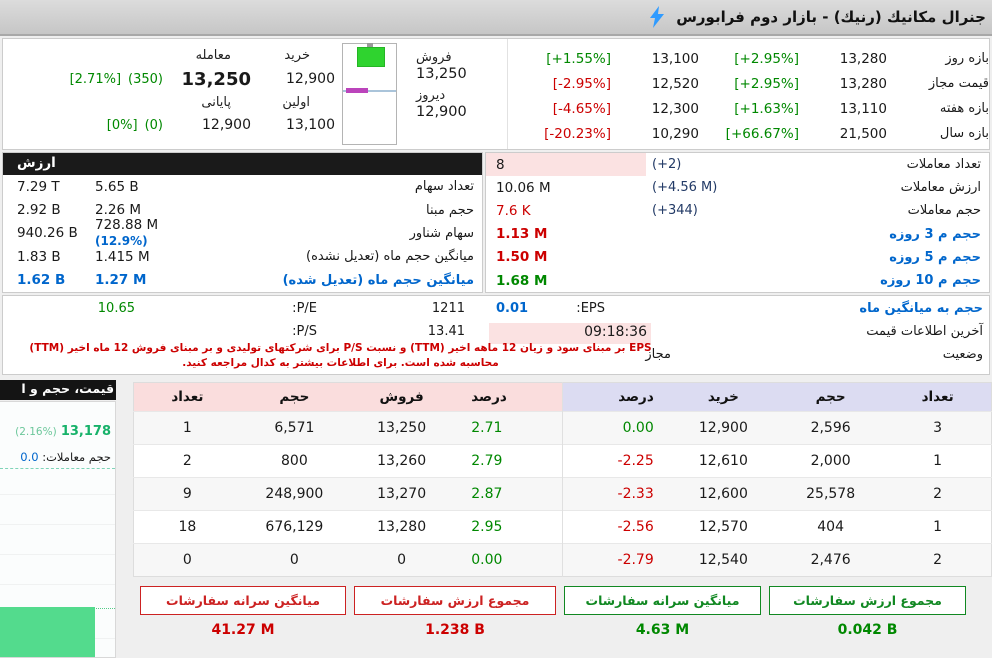 The height and width of the screenshot is (658, 992). What do you see at coordinates (964, 133) in the screenshot?
I see `range-label: بازه سال` at bounding box center [964, 133].